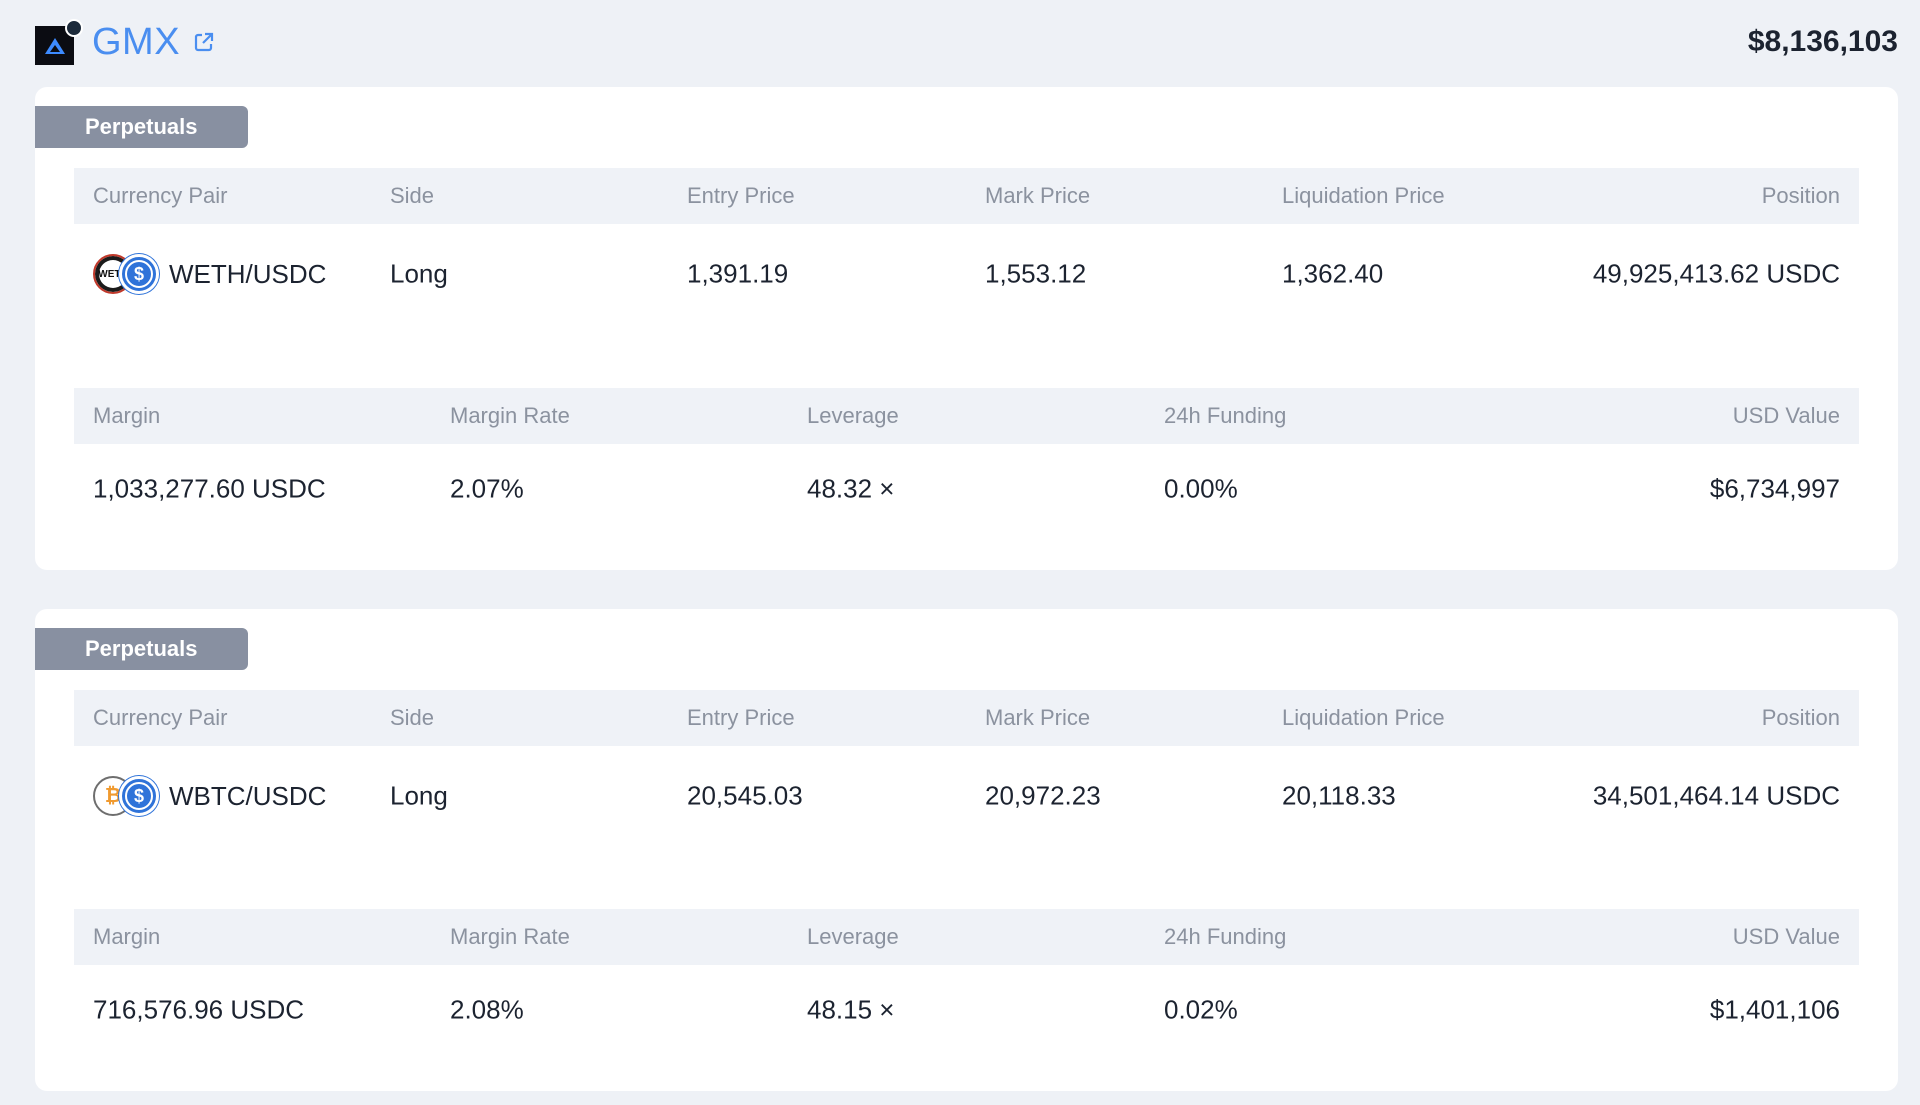  Describe the element at coordinates (1774, 488) in the screenshot. I see `usd-value: $6,734,997` at that location.